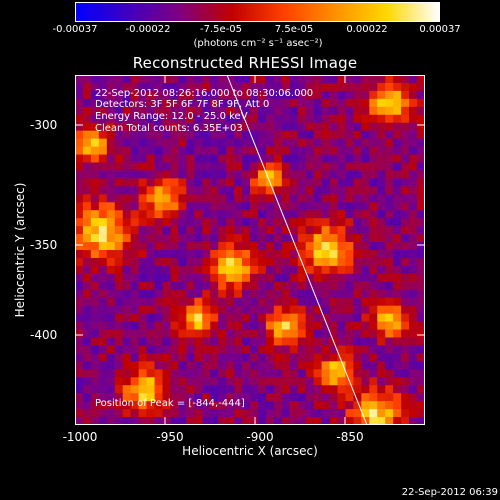 This screenshot has height=500, width=500. I want to click on colorbar-tick-5: 0.00022, so click(367, 29).